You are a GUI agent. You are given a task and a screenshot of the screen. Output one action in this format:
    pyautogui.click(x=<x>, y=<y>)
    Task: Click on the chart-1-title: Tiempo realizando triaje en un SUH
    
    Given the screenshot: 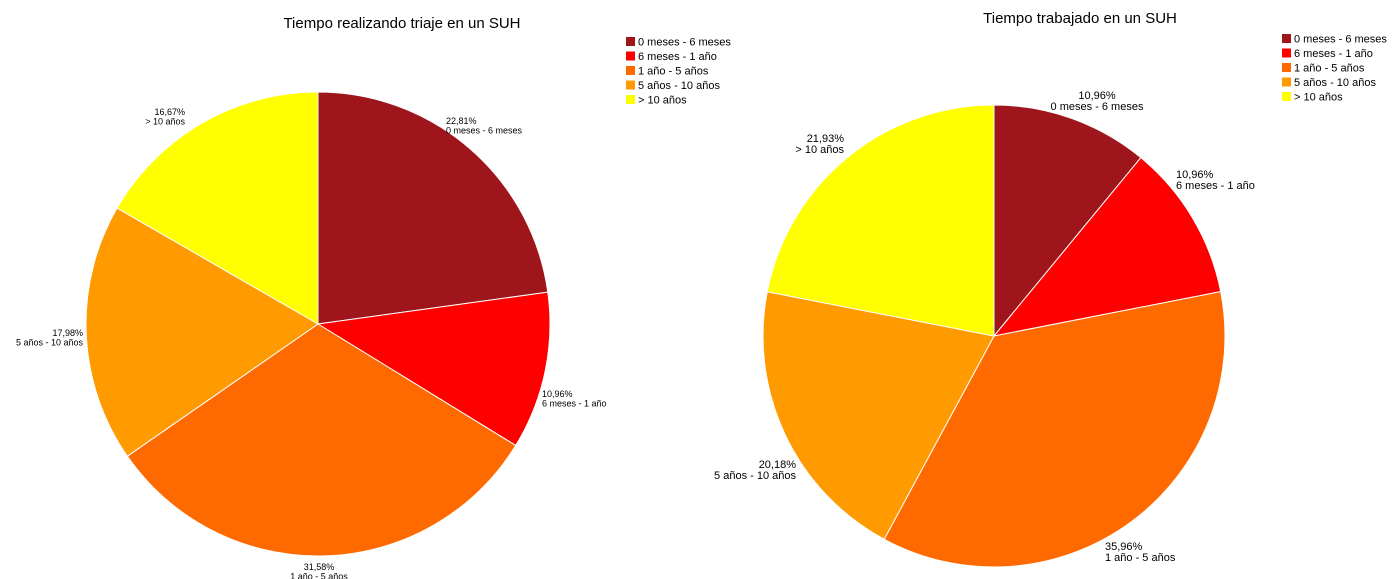 What is the action you would take?
    pyautogui.click(x=401, y=23)
    